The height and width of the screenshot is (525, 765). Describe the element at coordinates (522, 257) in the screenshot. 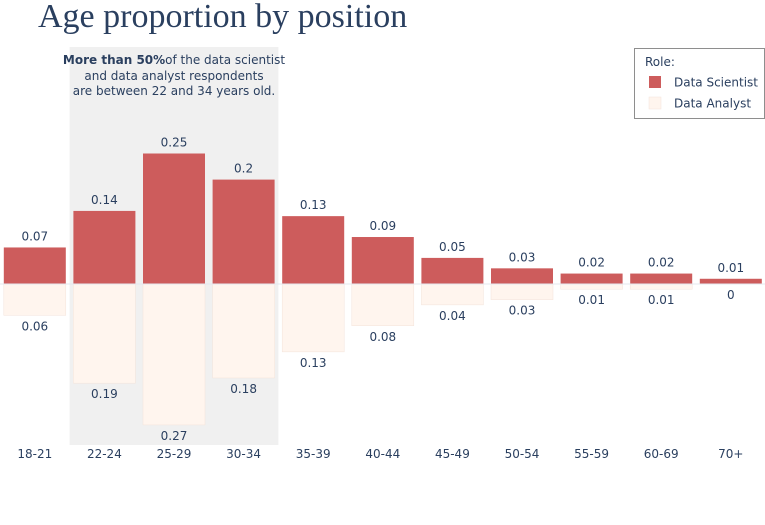

I see `data-scientist-value-label: 0.03` at that location.